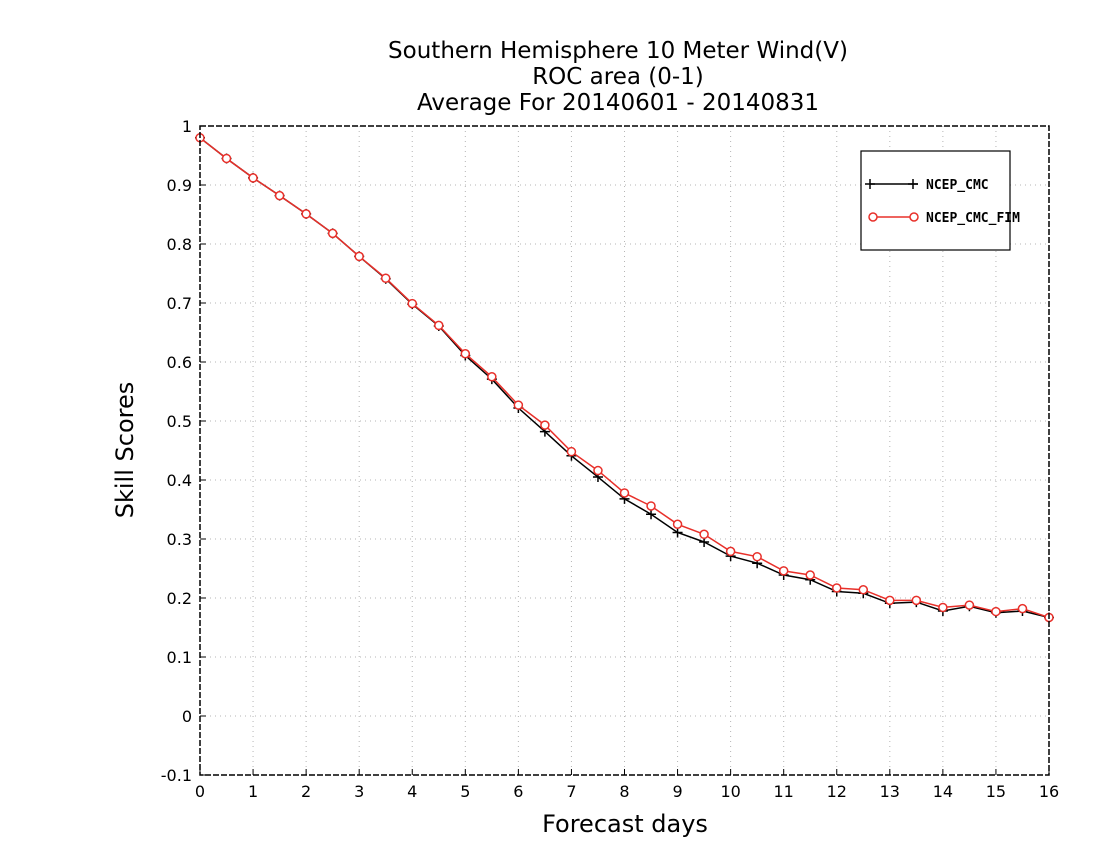  I want to click on legend-marker-plus, so click(891, 184).